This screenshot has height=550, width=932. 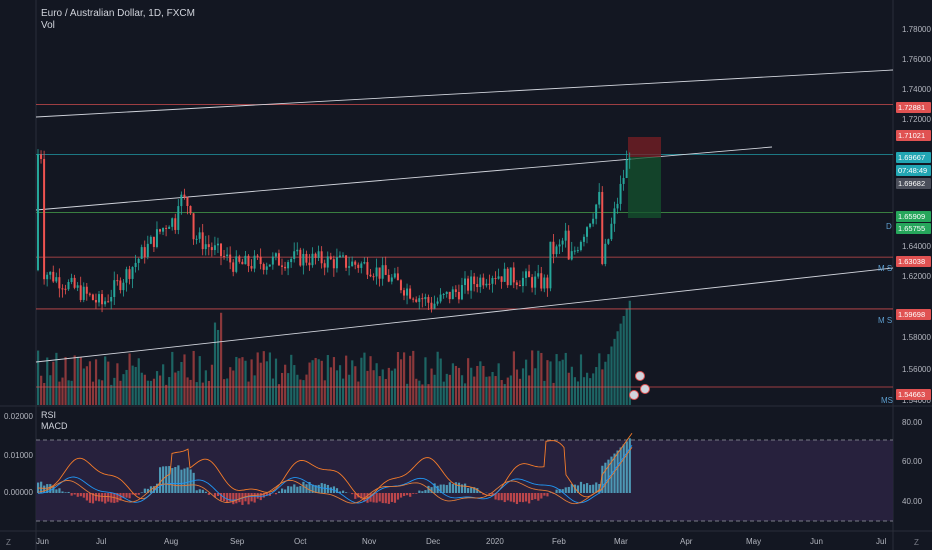 What do you see at coordinates (913, 170) in the screenshot?
I see `price-tag: 07:48:49` at bounding box center [913, 170].